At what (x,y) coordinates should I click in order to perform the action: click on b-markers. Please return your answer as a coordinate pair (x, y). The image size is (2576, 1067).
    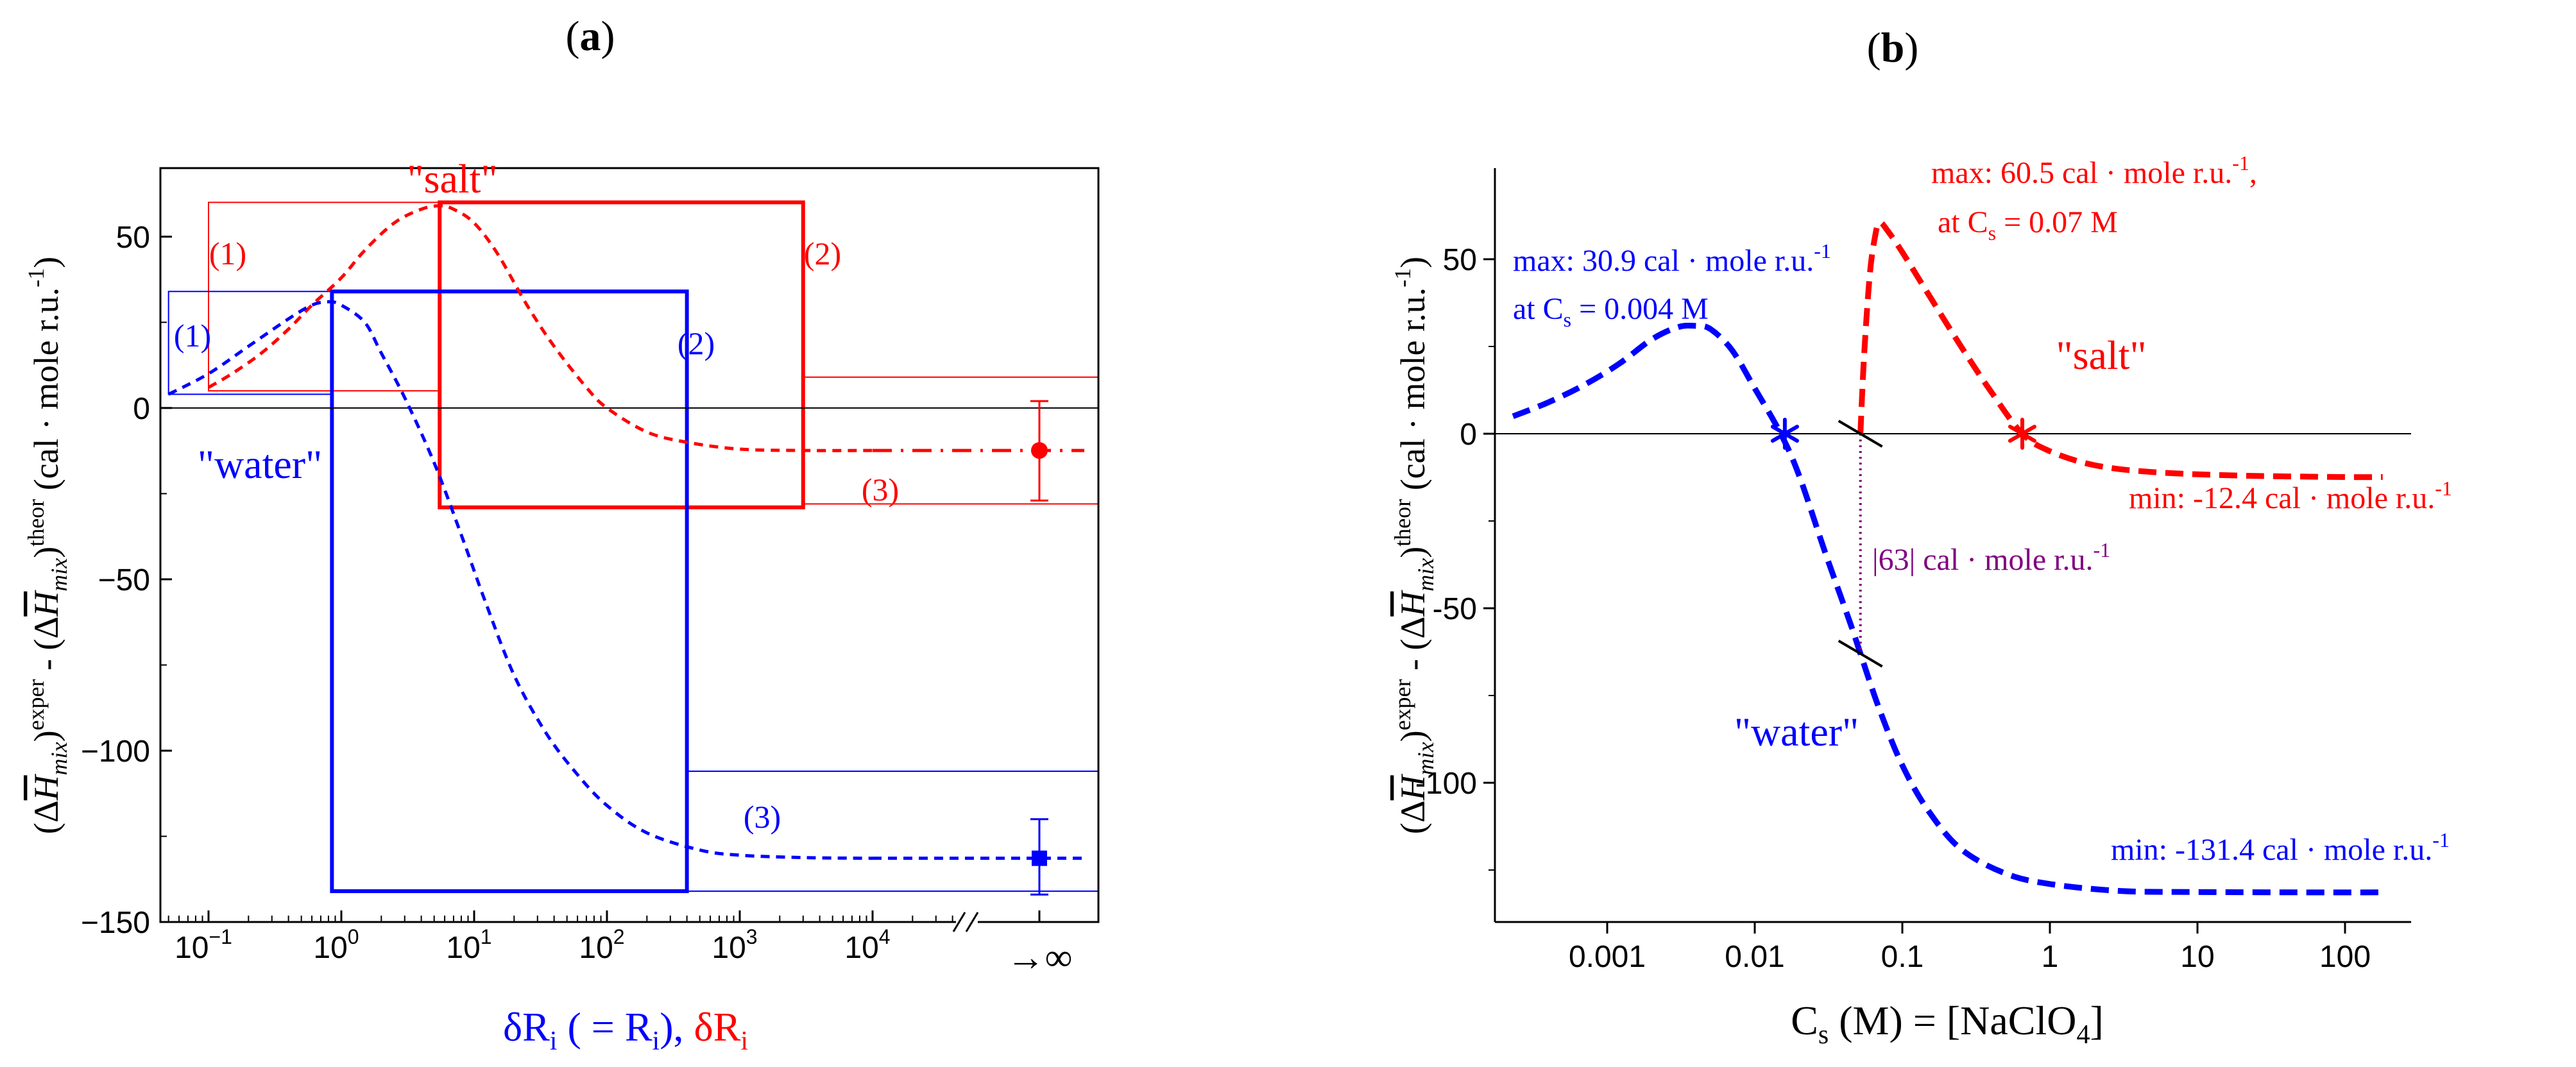
    Looking at the image, I should click on (1903, 543).